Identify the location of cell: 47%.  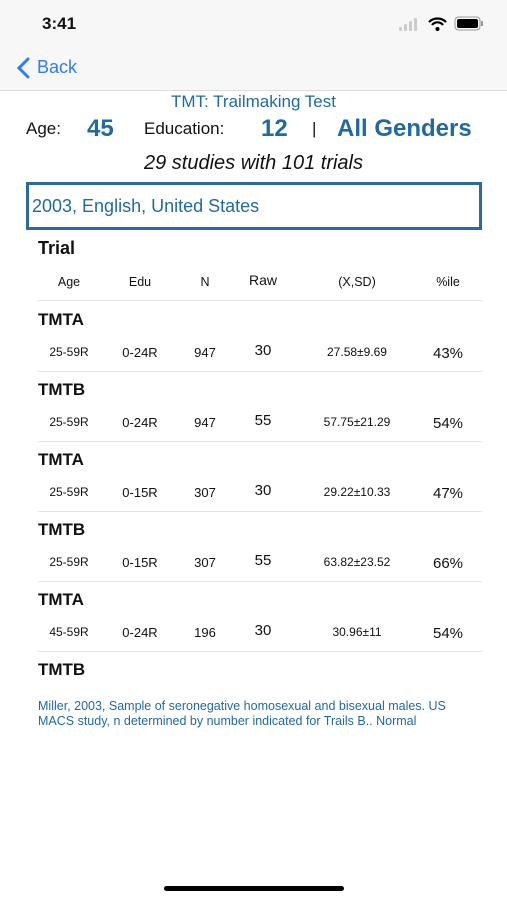
(448, 493).